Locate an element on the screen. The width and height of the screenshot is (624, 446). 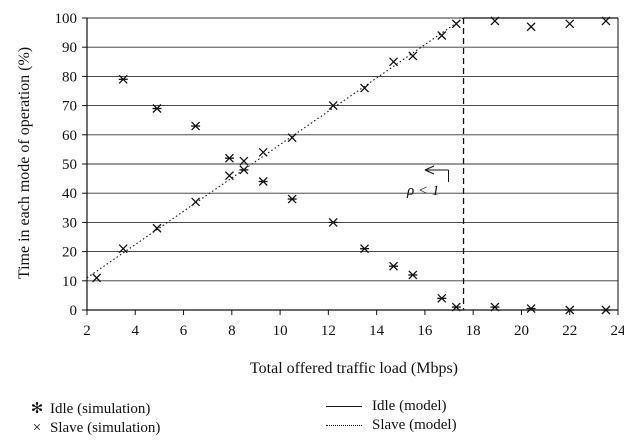
x-tick-label: 4 is located at coordinates (136, 331).